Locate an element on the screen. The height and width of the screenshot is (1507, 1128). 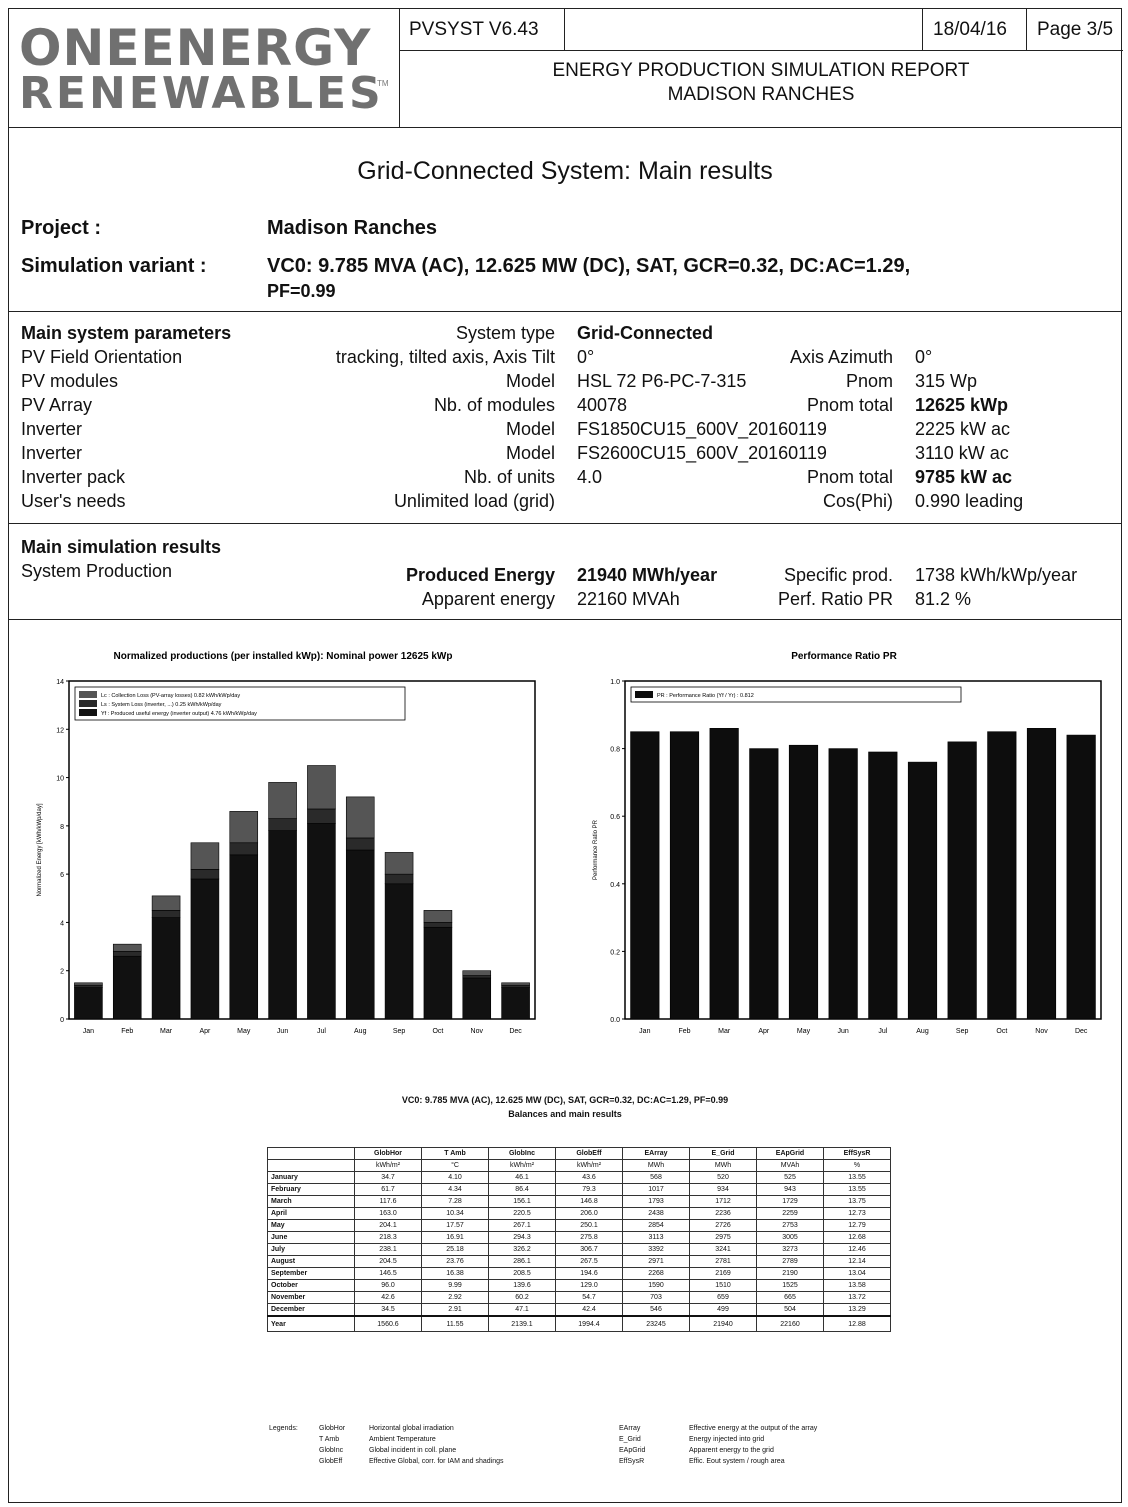
value-cell: 16.38 is located at coordinates (455, 1273).